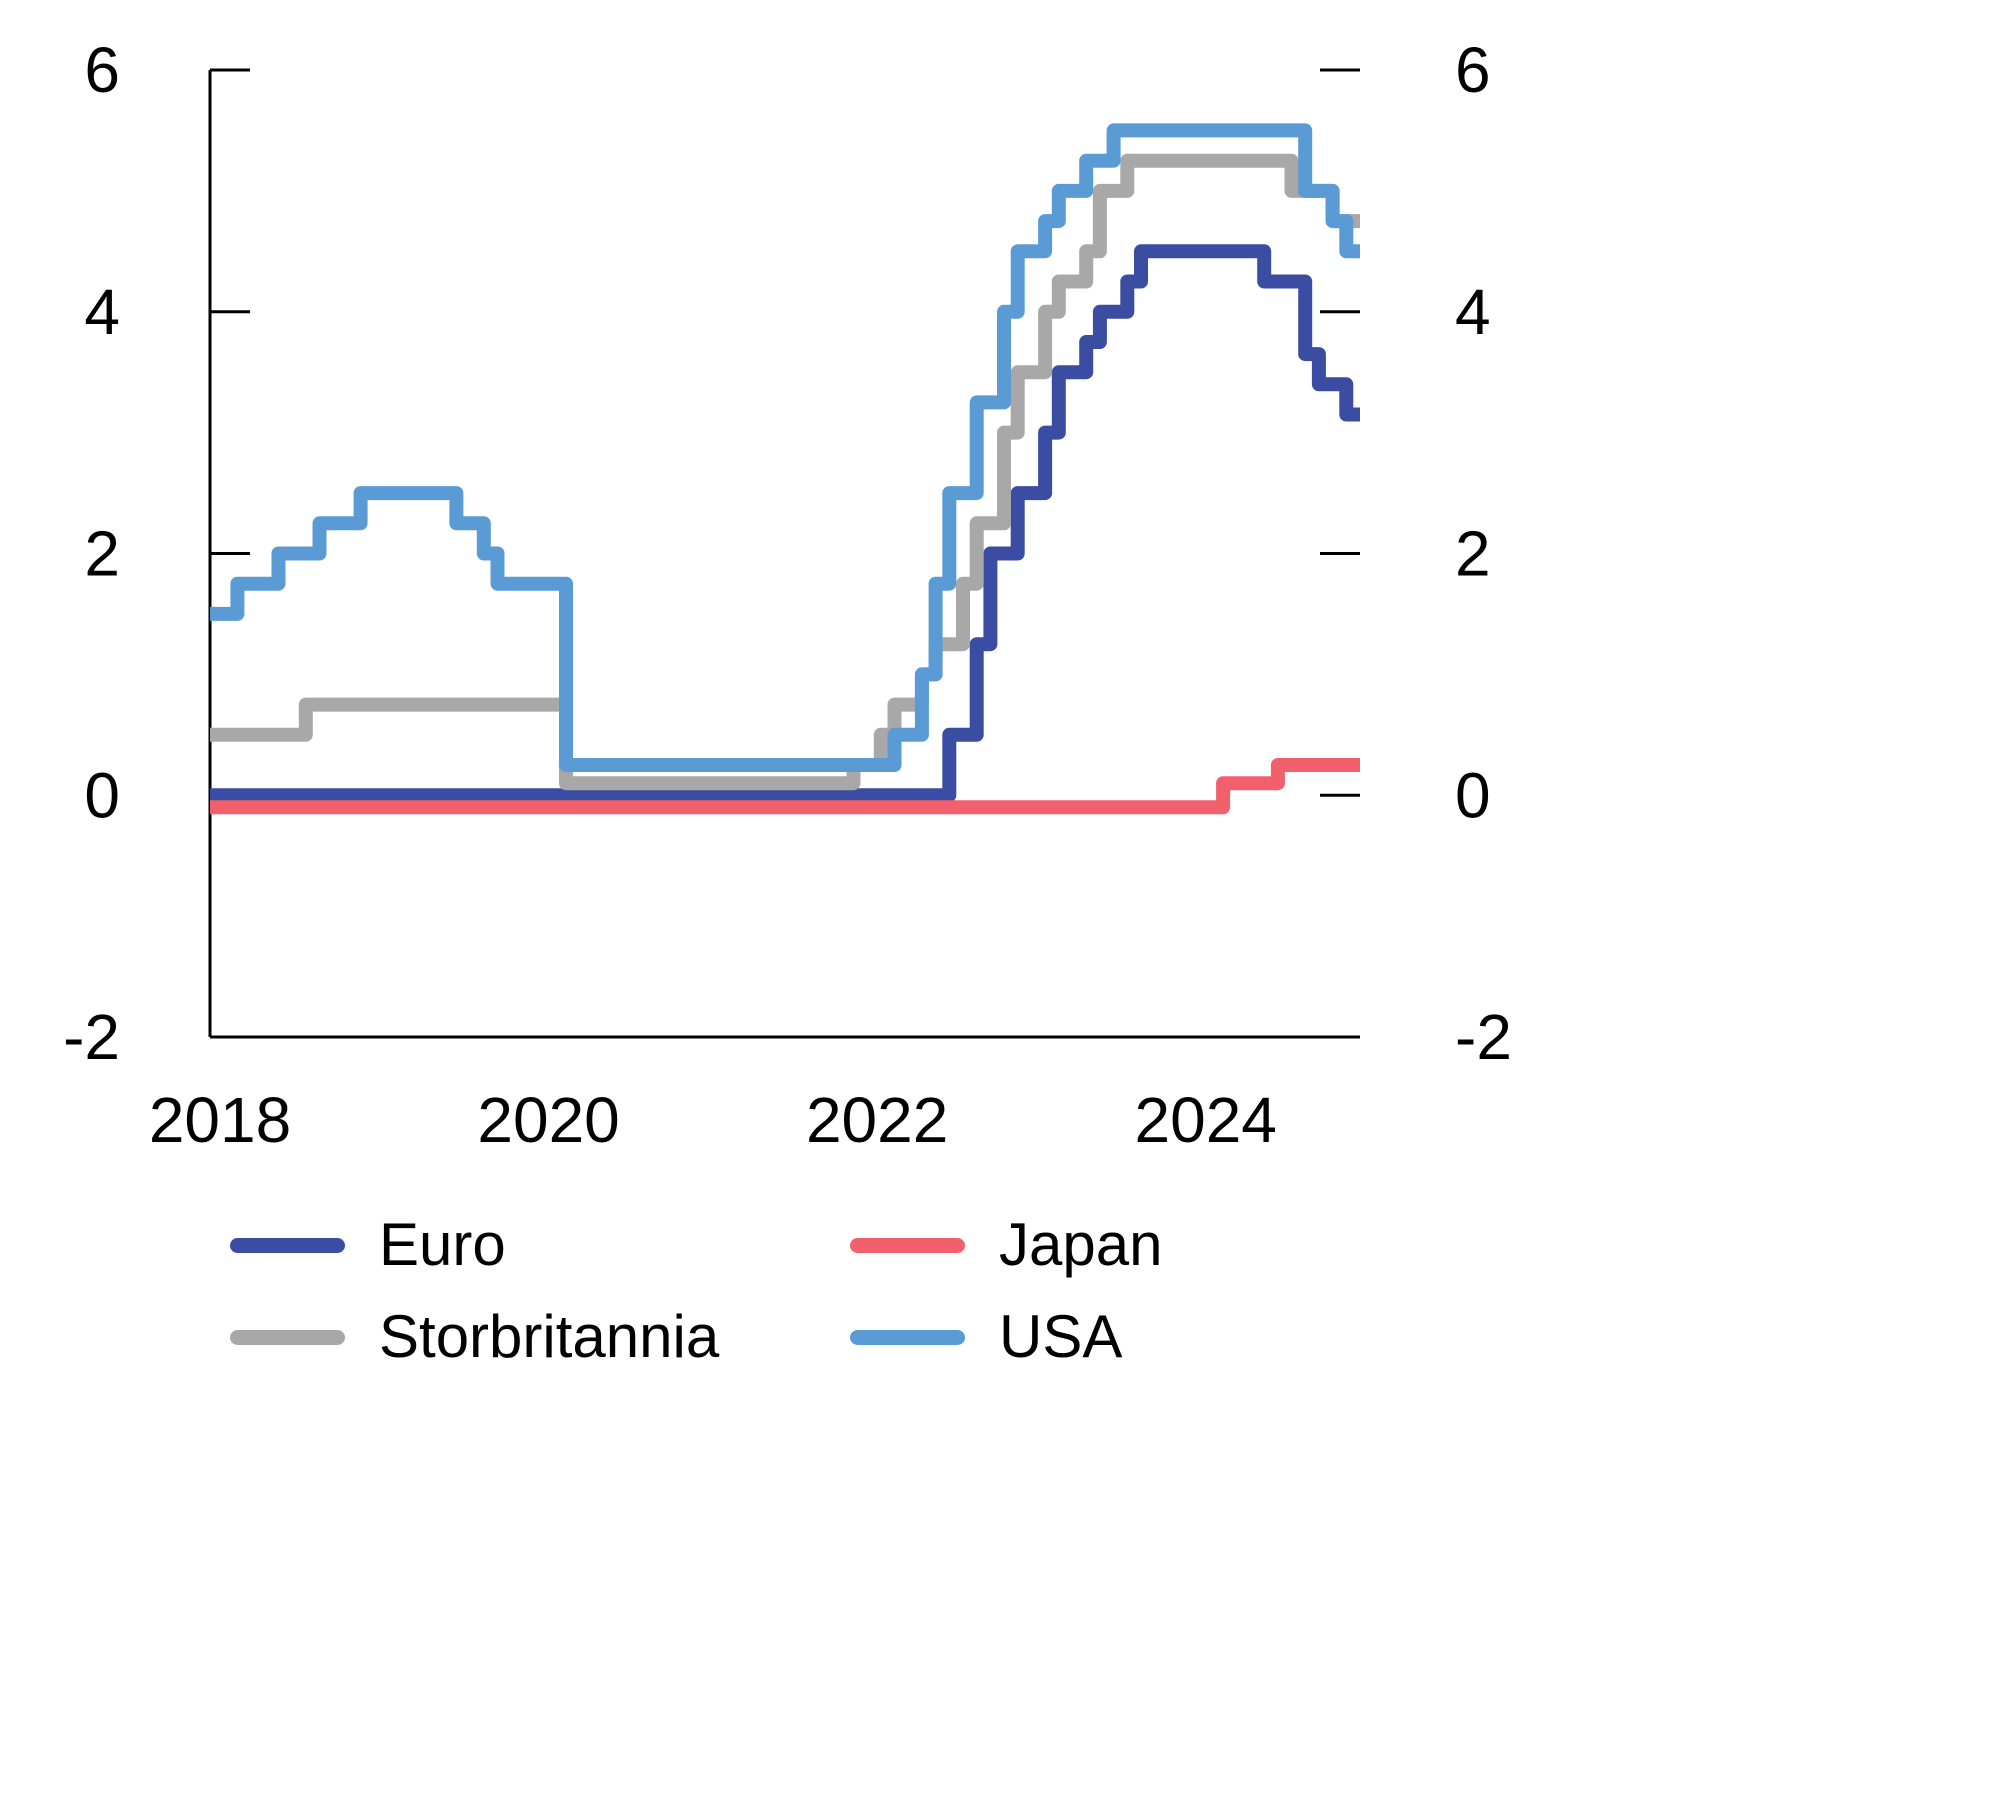 The height and width of the screenshot is (1816, 2000). Describe the element at coordinates (442, 1244) in the screenshot. I see `legend-label-euro: Euro` at that location.